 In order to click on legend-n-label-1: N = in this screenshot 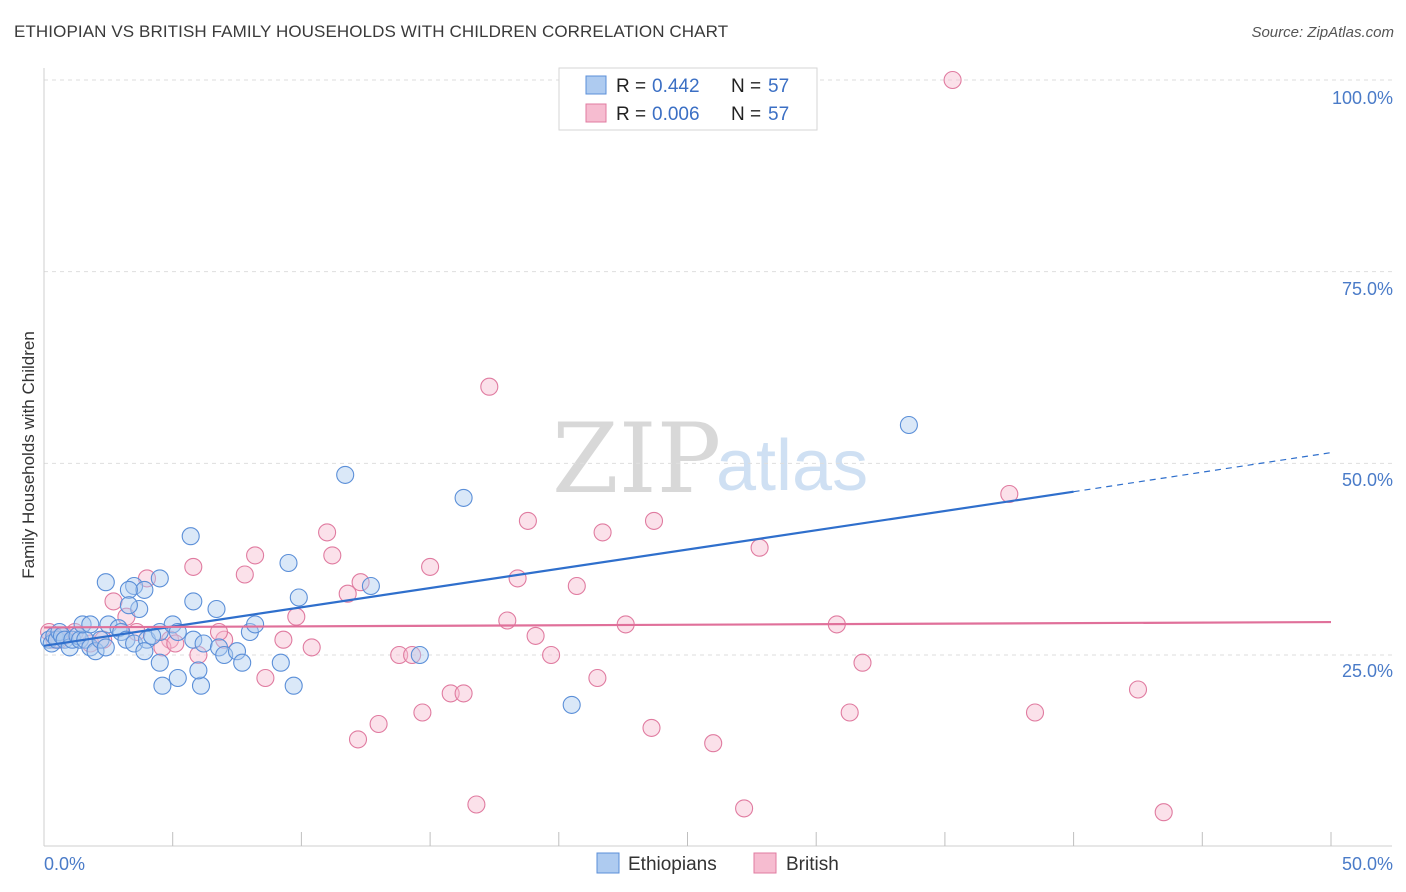, I will do `click(746, 86)`.